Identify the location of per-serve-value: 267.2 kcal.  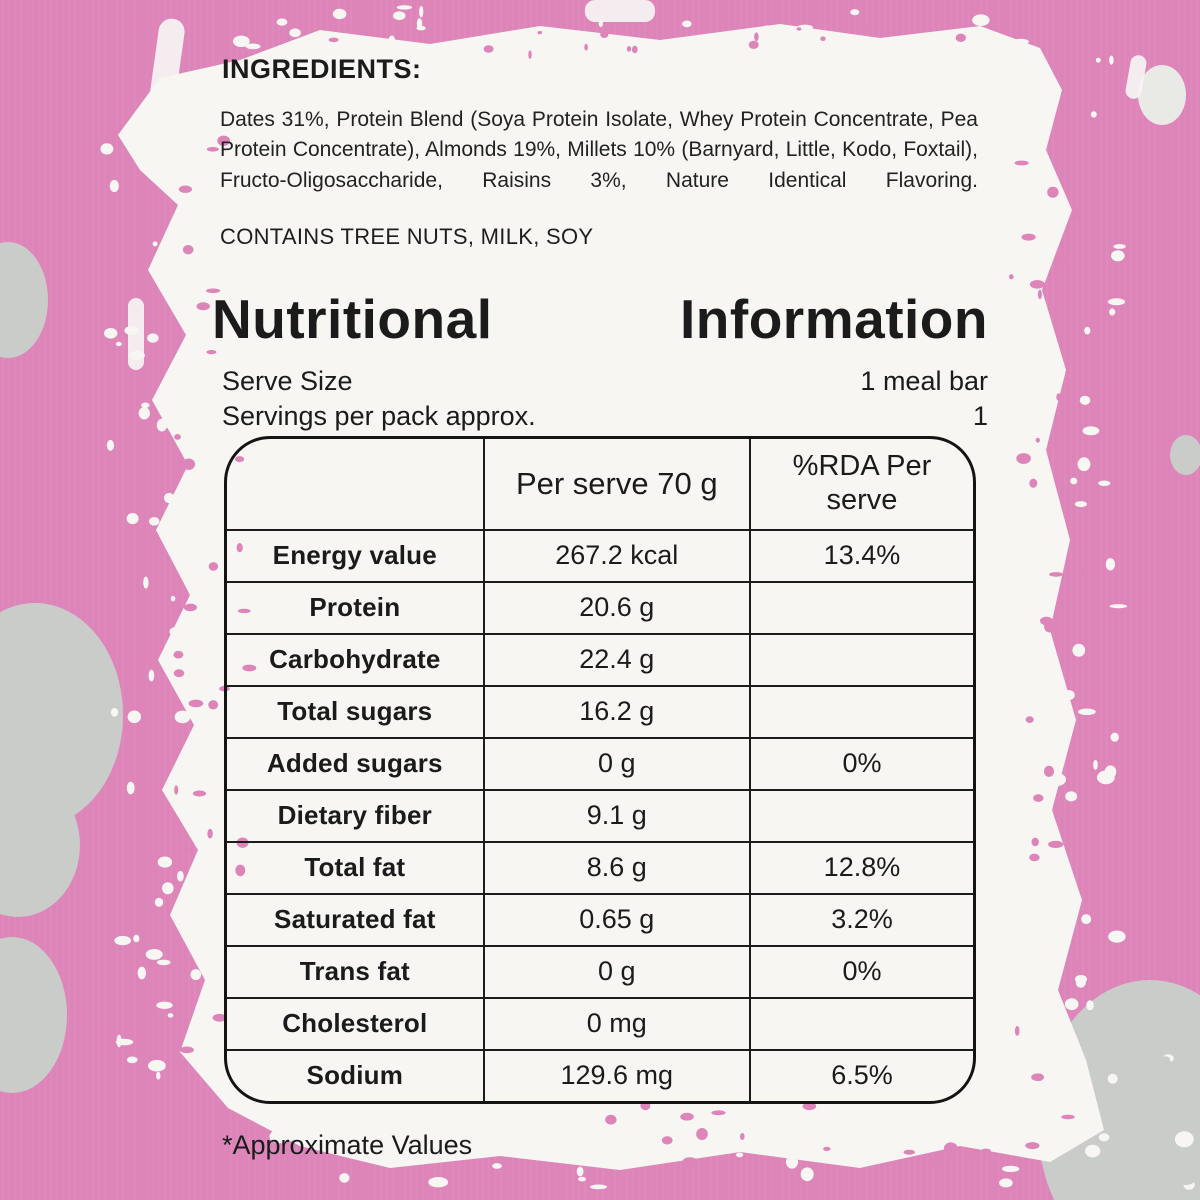
(616, 555).